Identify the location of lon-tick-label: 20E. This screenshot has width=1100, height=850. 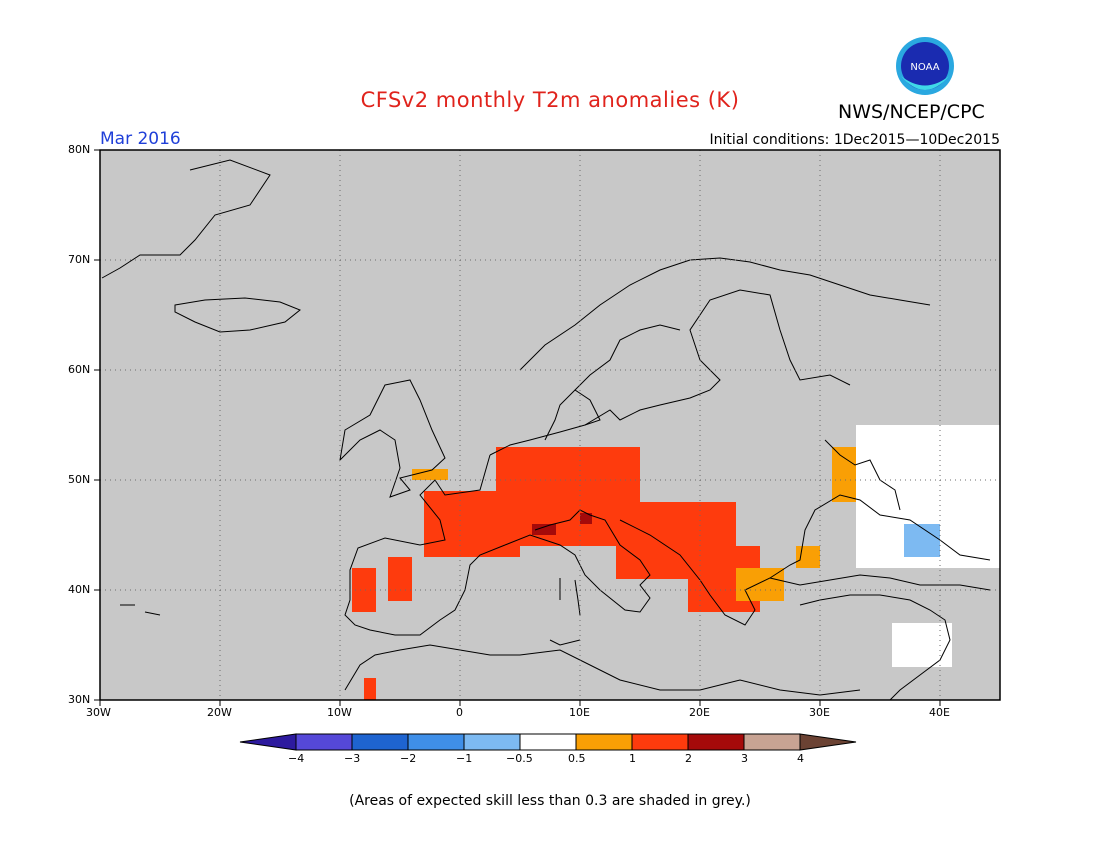
(699, 712).